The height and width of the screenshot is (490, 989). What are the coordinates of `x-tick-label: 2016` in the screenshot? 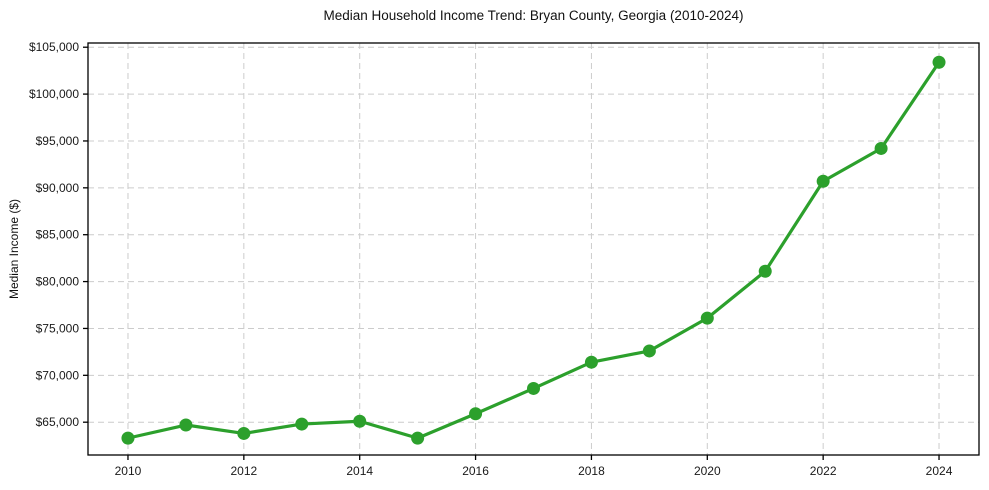 It's located at (475, 471).